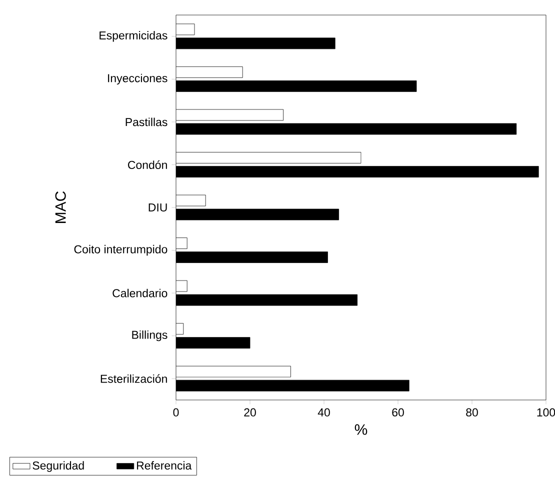 This screenshot has height=485, width=555. Describe the element at coordinates (324, 412) in the screenshot. I see `x-tick-label: 40` at that location.